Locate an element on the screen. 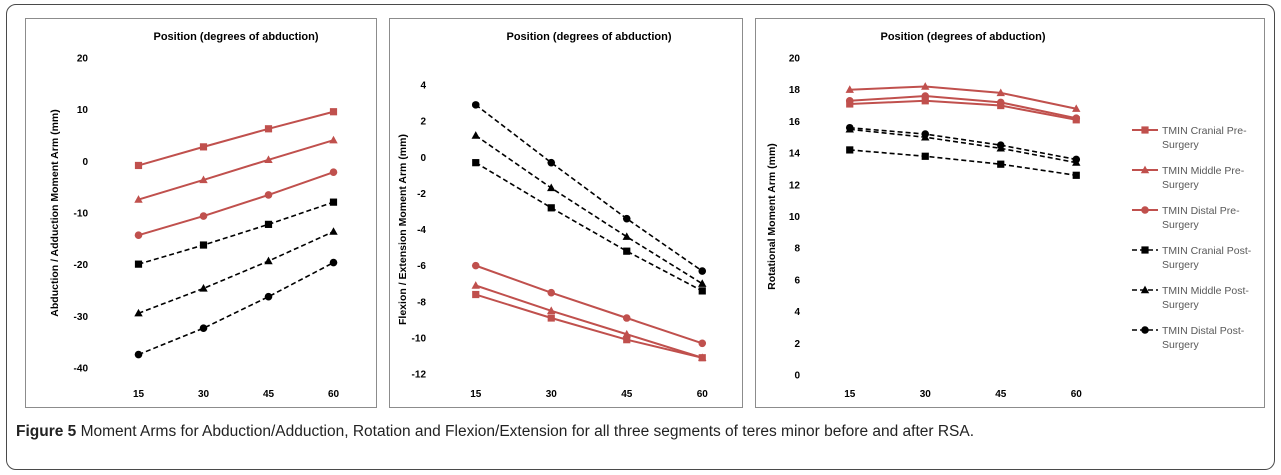  y-tick-label: -10 is located at coordinates (81, 214).